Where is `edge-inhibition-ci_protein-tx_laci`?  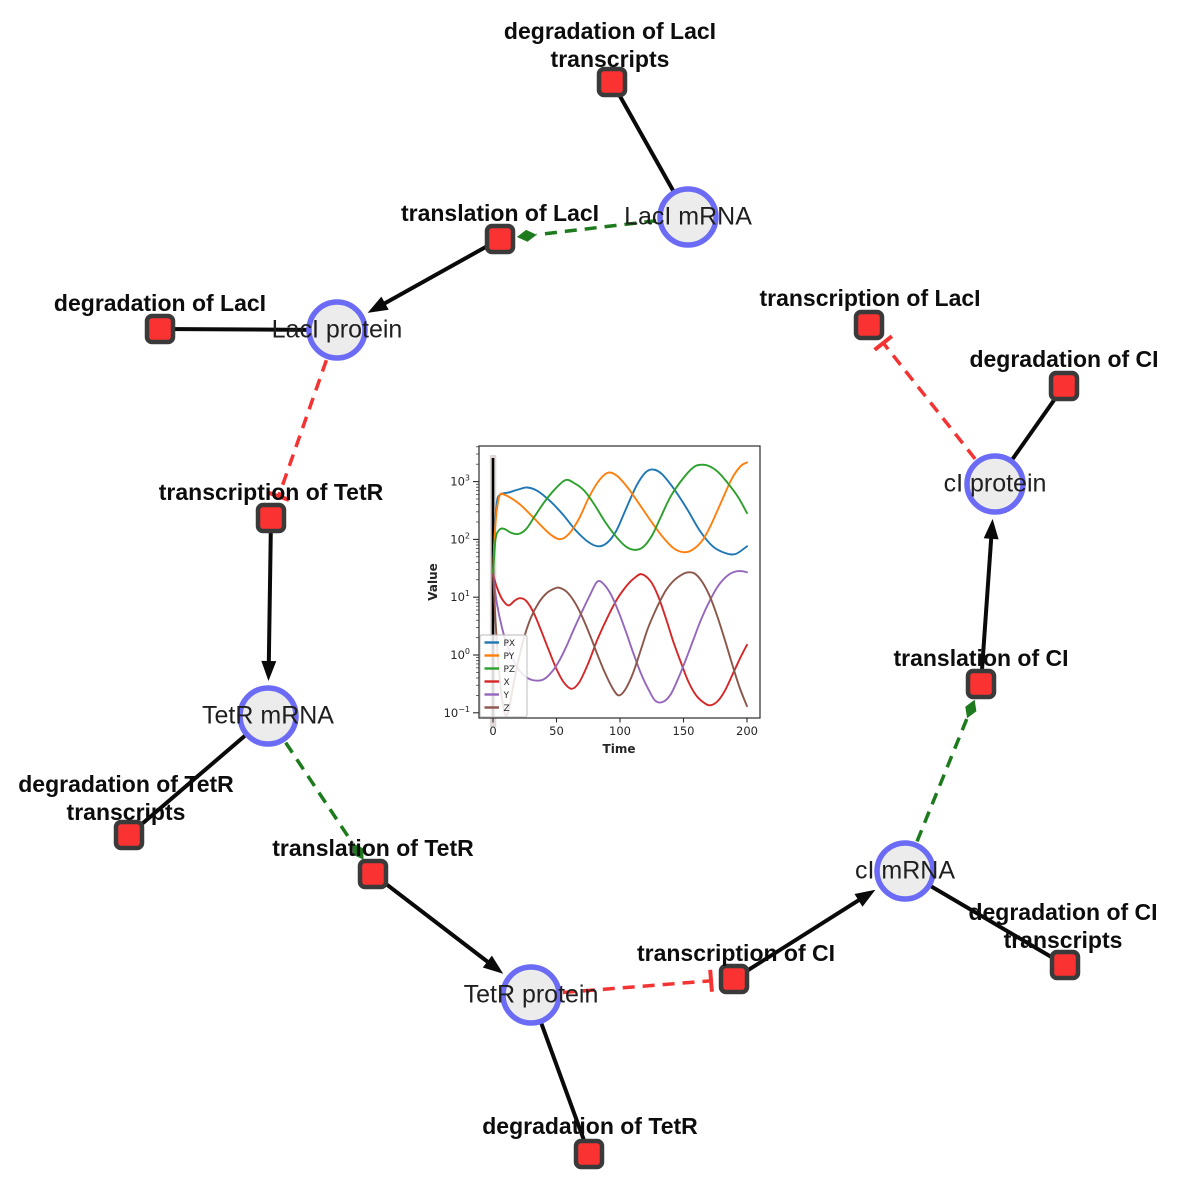
edge-inhibition-ci_protein-tx_laci is located at coordinates (929, 401).